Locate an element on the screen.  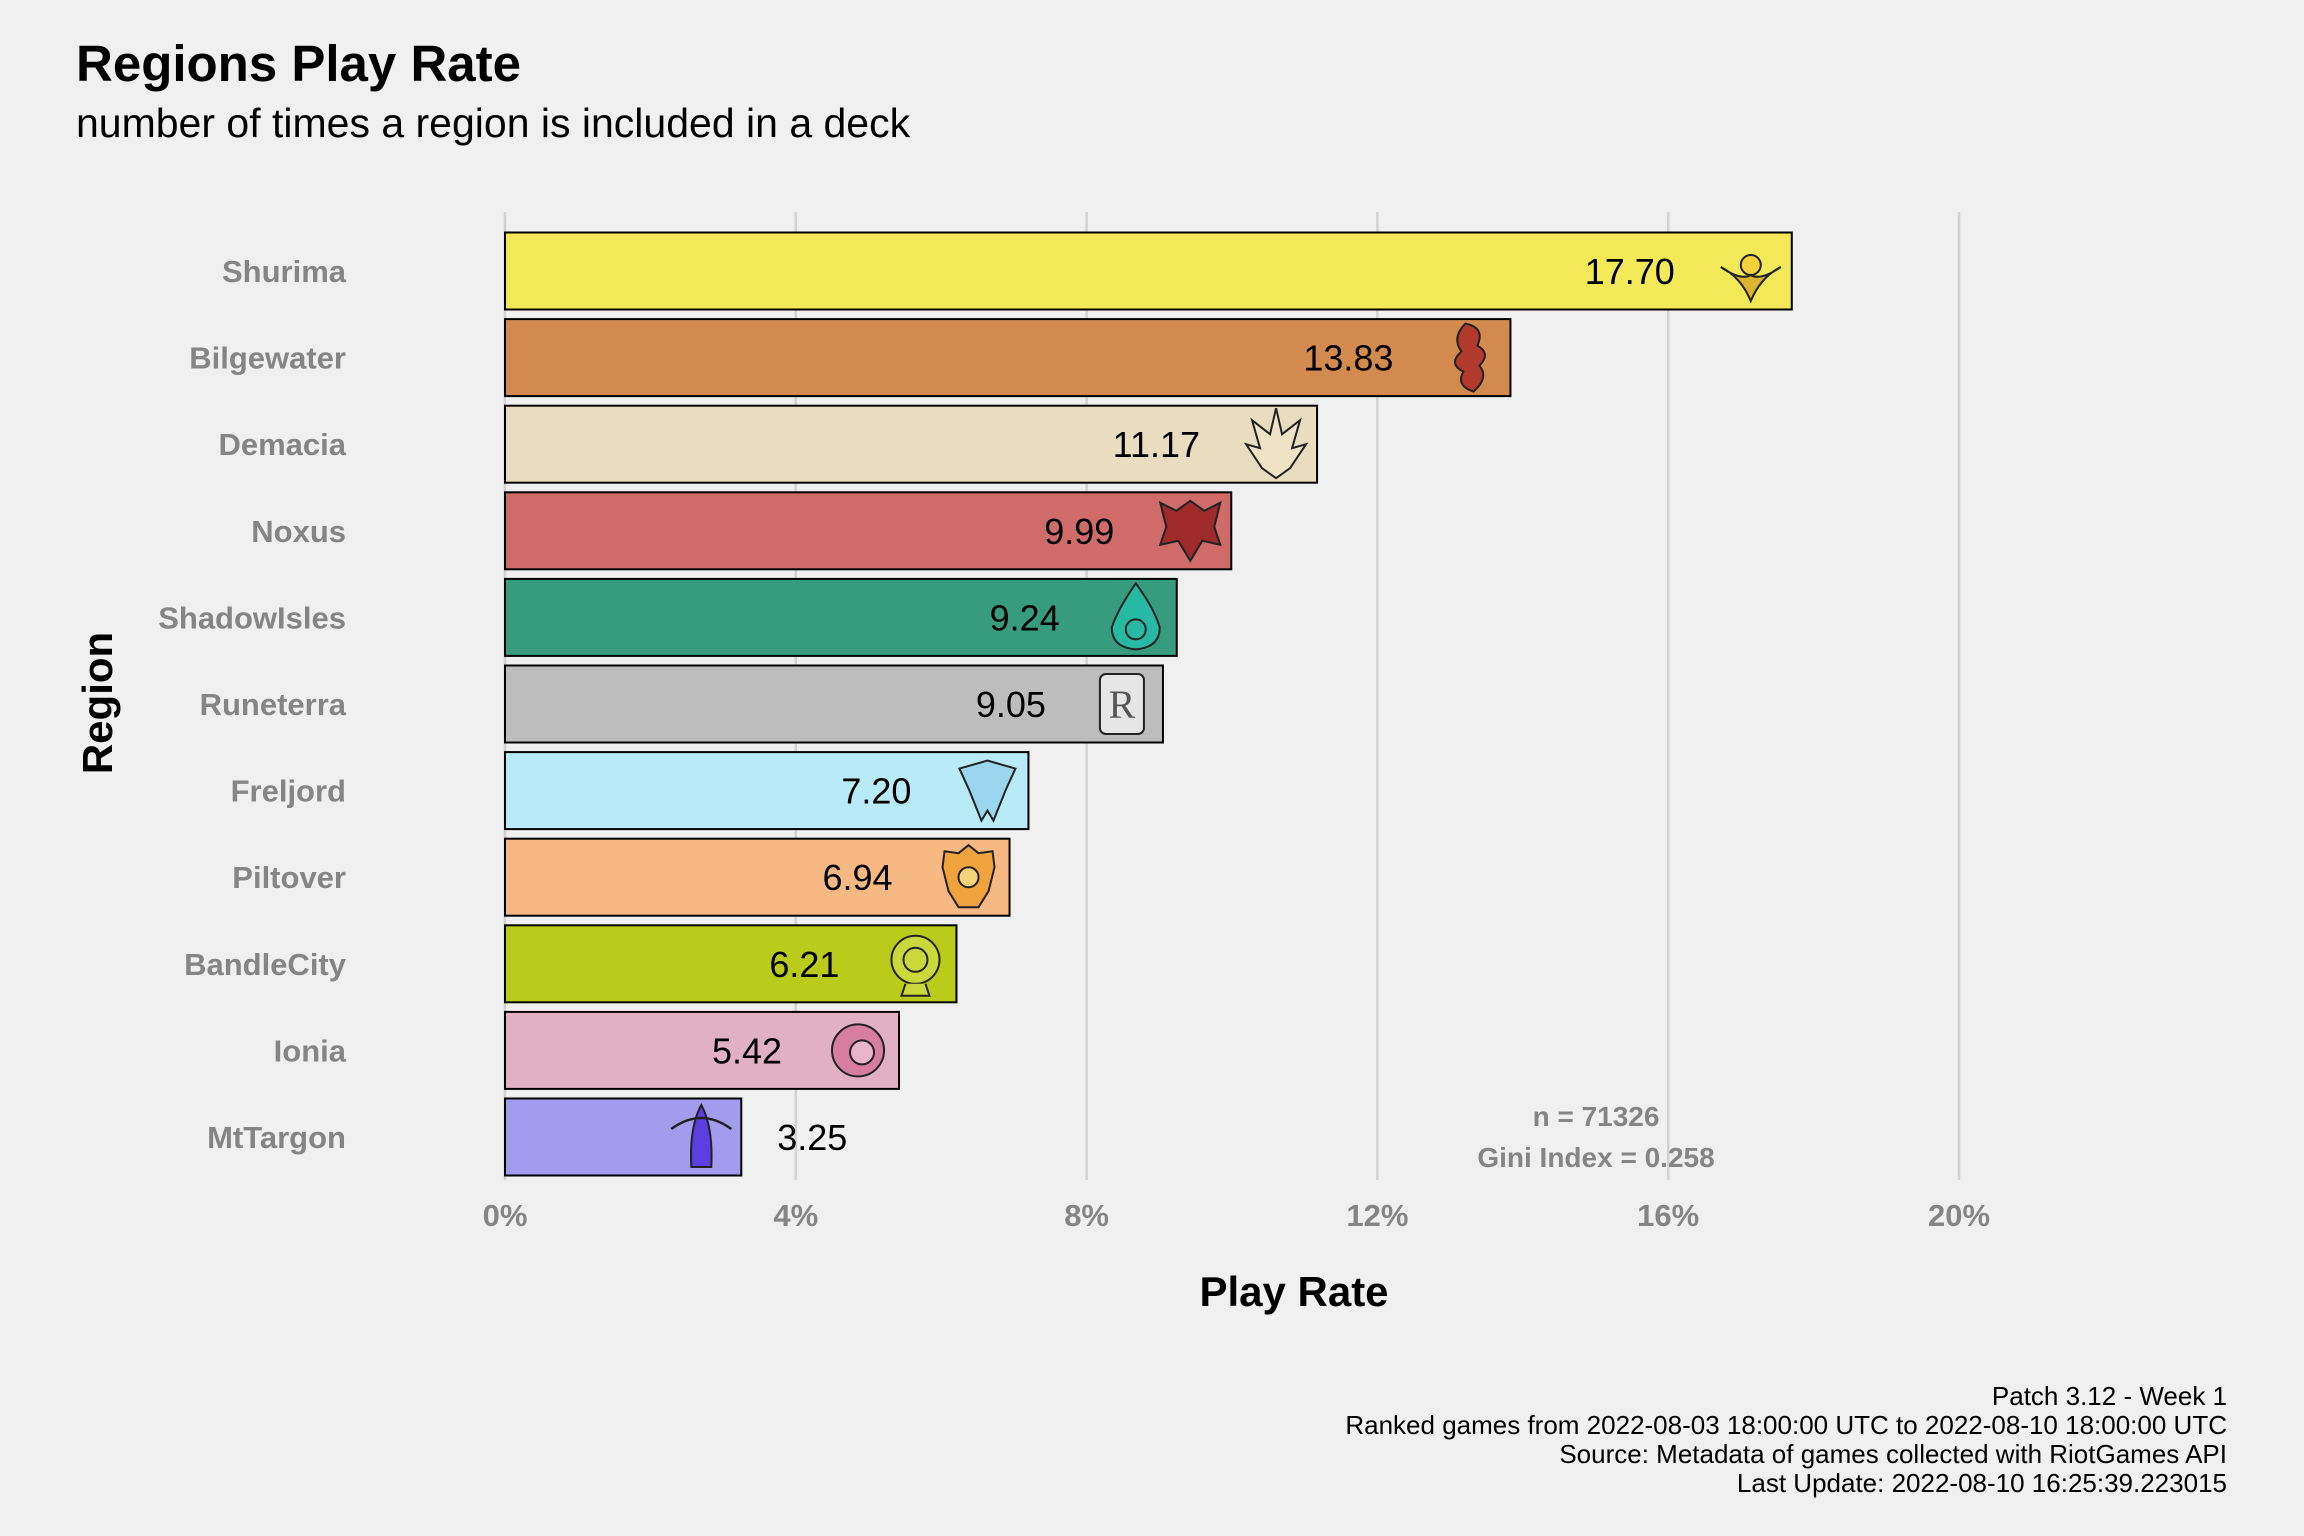
ionia-icon is located at coordinates (858, 1050).